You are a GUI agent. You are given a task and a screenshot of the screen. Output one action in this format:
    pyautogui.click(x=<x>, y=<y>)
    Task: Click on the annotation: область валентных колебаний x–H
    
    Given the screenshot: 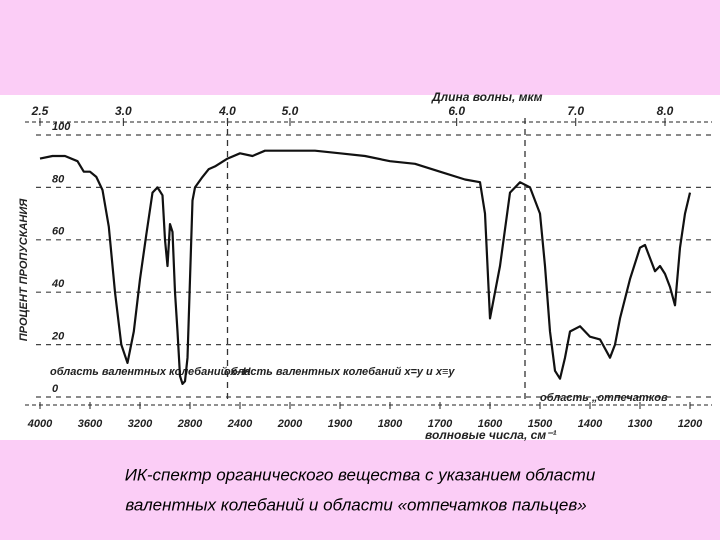 What is the action you would take?
    pyautogui.click(x=151, y=372)
    